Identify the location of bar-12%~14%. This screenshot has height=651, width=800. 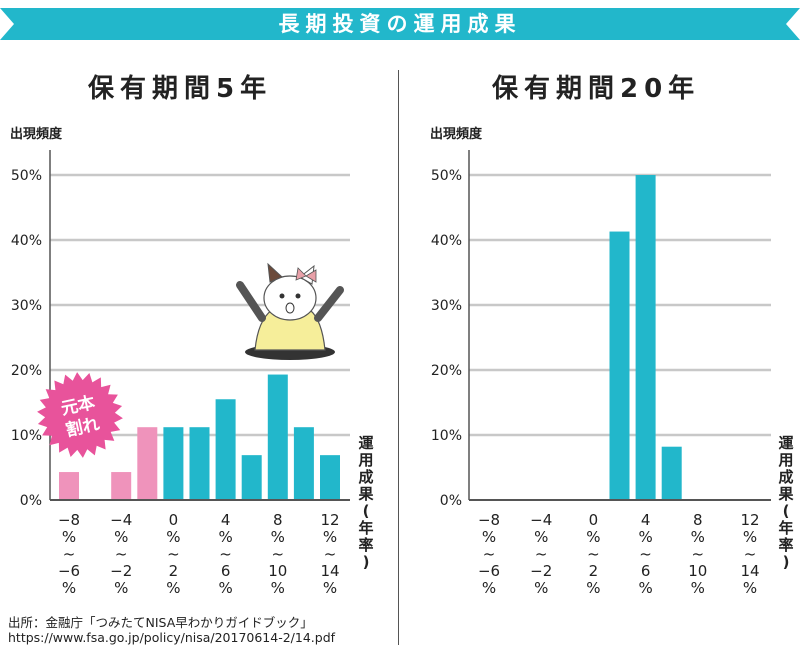
(330, 477).